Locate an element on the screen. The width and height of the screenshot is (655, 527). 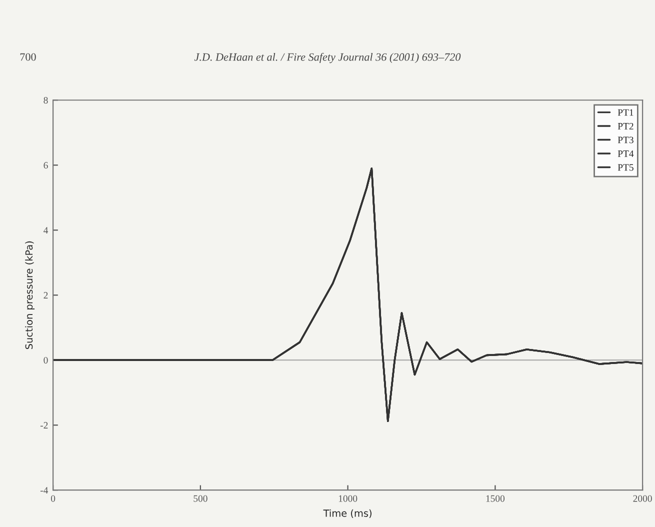
x-tick-label: 500 is located at coordinates (201, 498).